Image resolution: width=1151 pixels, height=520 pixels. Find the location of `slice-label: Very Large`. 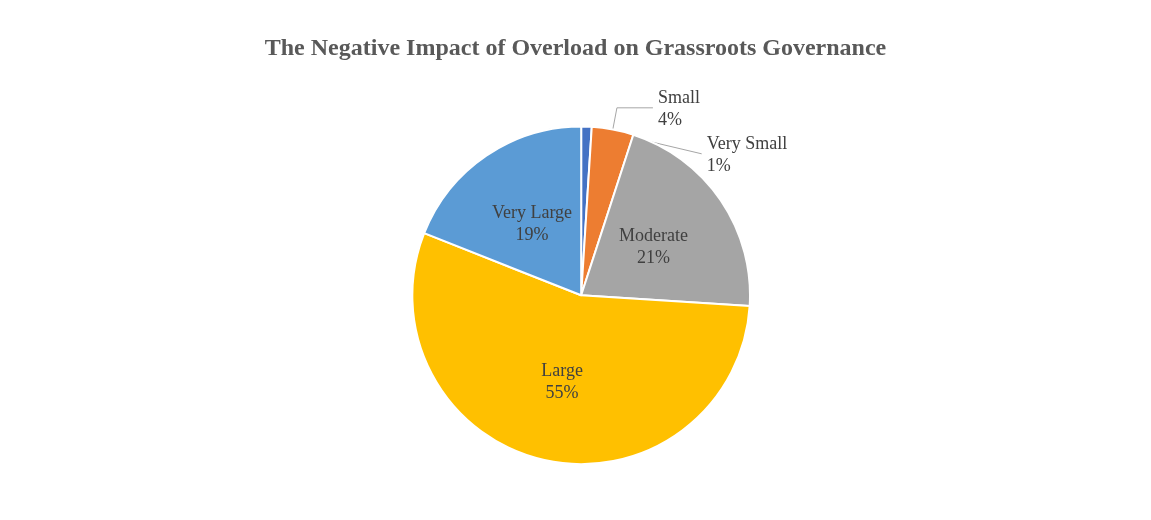

slice-label: Very Large is located at coordinates (532, 211).